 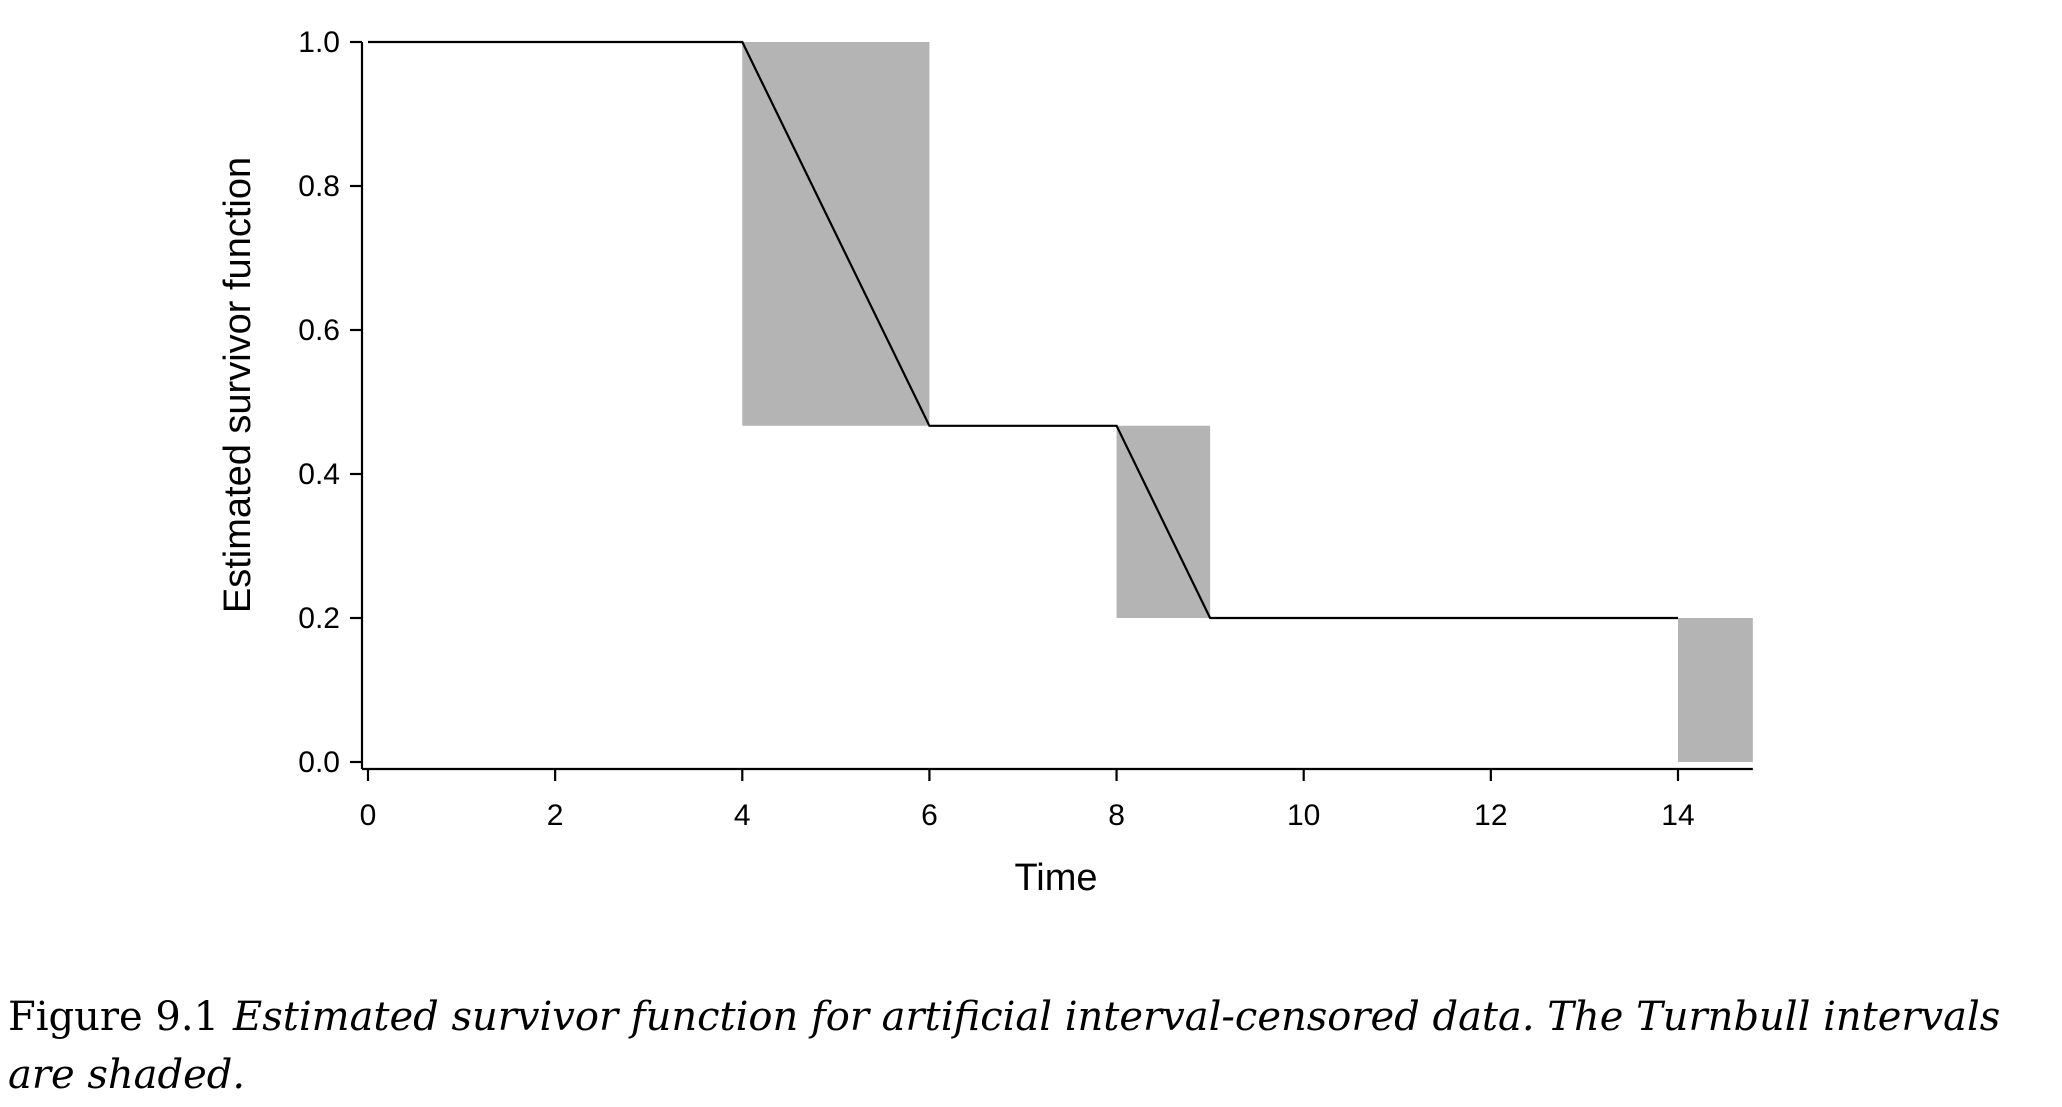 I want to click on y-tick-label-0: 0.0, so click(x=319, y=762).